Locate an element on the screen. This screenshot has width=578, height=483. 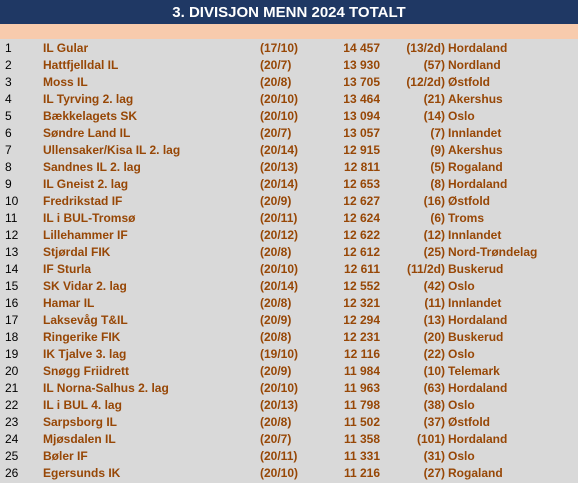
rank: 14 is located at coordinates (12, 269).